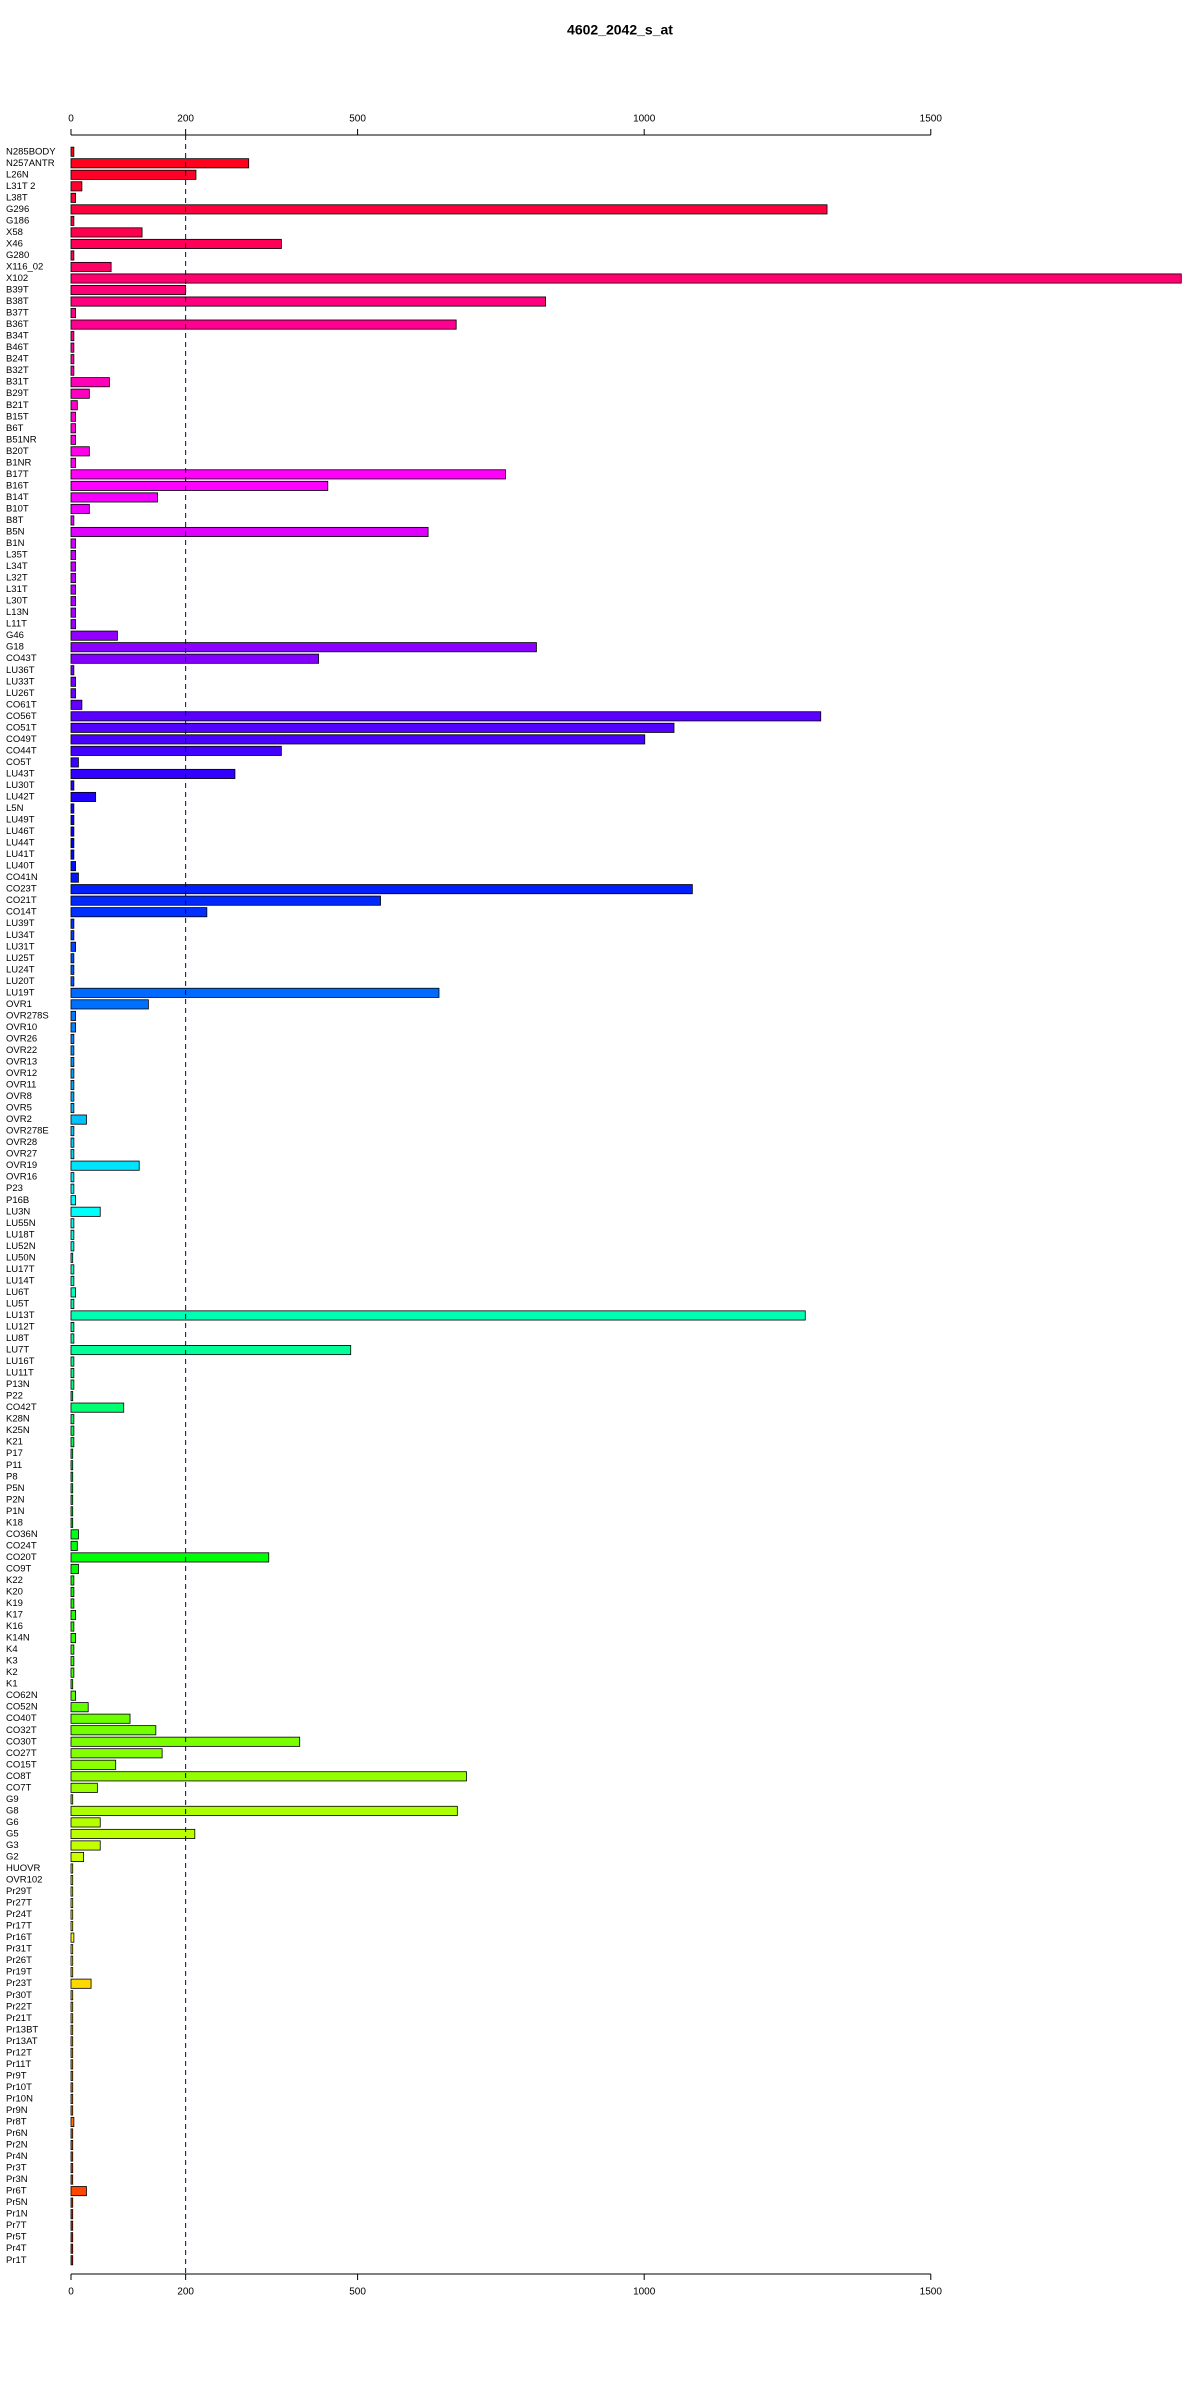 The image size is (1200, 2405). Describe the element at coordinates (17, 393) in the screenshot. I see `y-tick-label: B29T` at that location.